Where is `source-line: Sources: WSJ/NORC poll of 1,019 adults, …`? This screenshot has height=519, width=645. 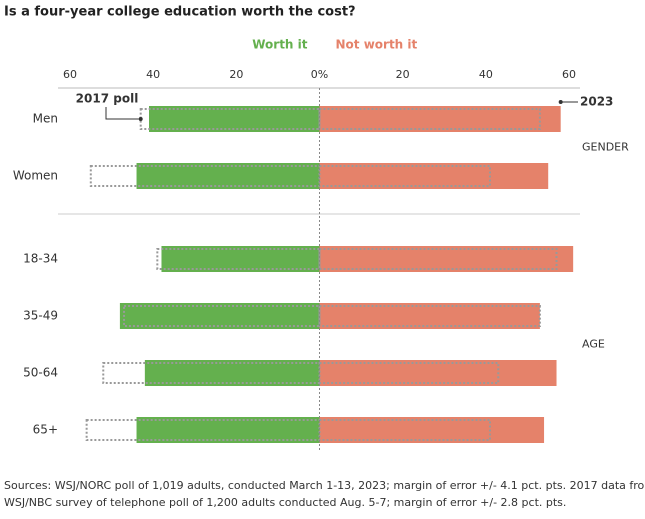 source-line: Sources: WSJ/NORC poll of 1,019 adults, … is located at coordinates (324, 485).